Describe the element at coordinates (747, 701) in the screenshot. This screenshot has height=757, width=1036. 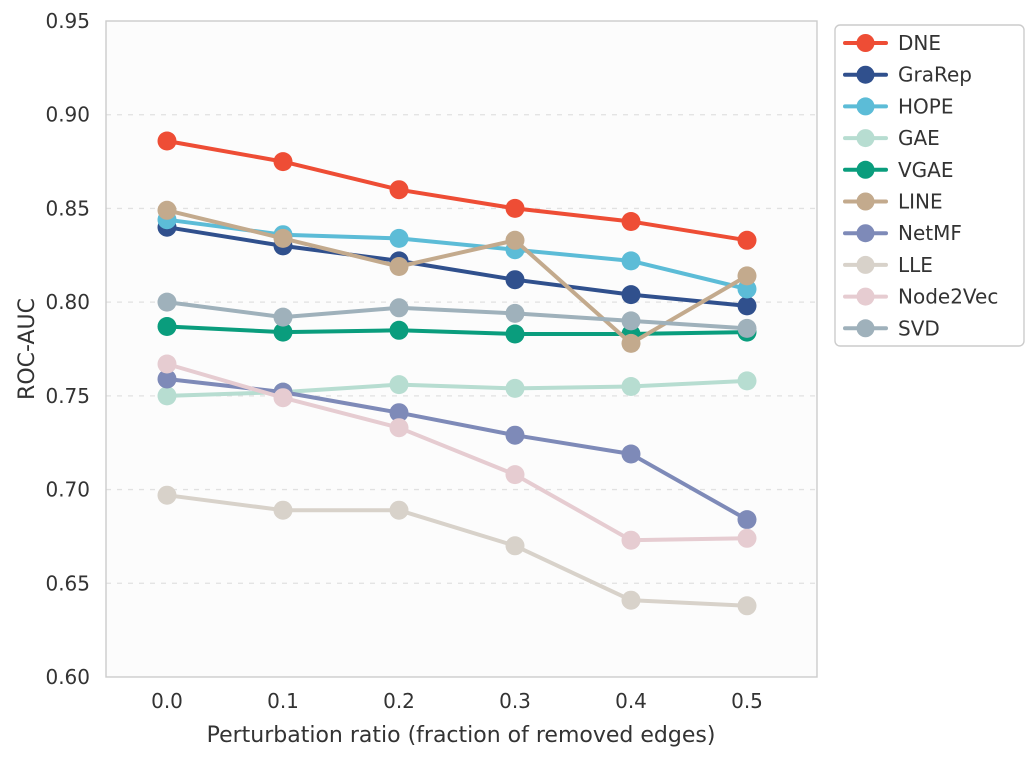
I see `x-tick-label-0.5: 0.5` at that location.